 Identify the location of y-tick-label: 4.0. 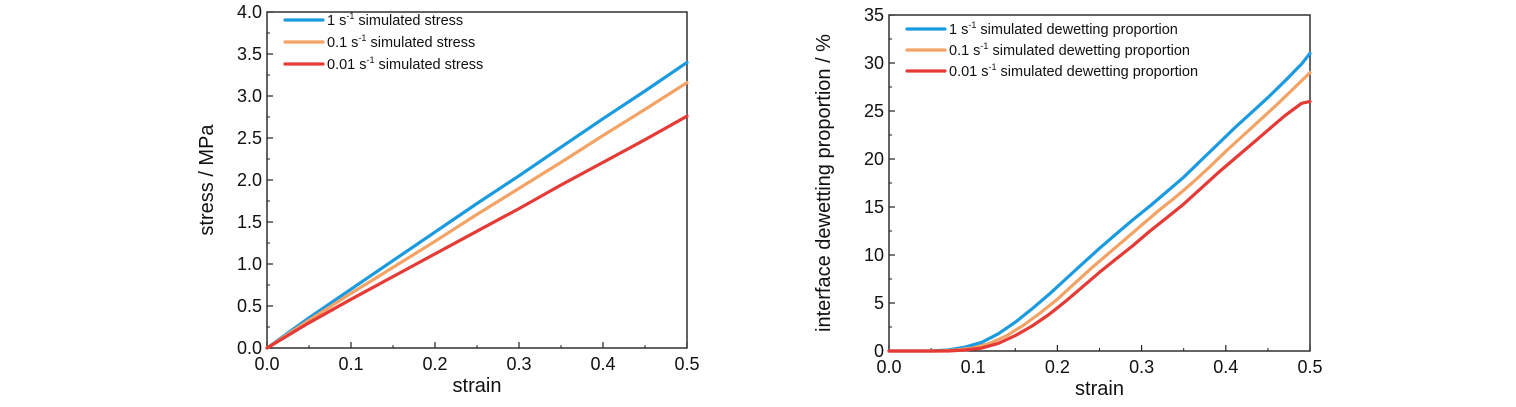
(249, 12).